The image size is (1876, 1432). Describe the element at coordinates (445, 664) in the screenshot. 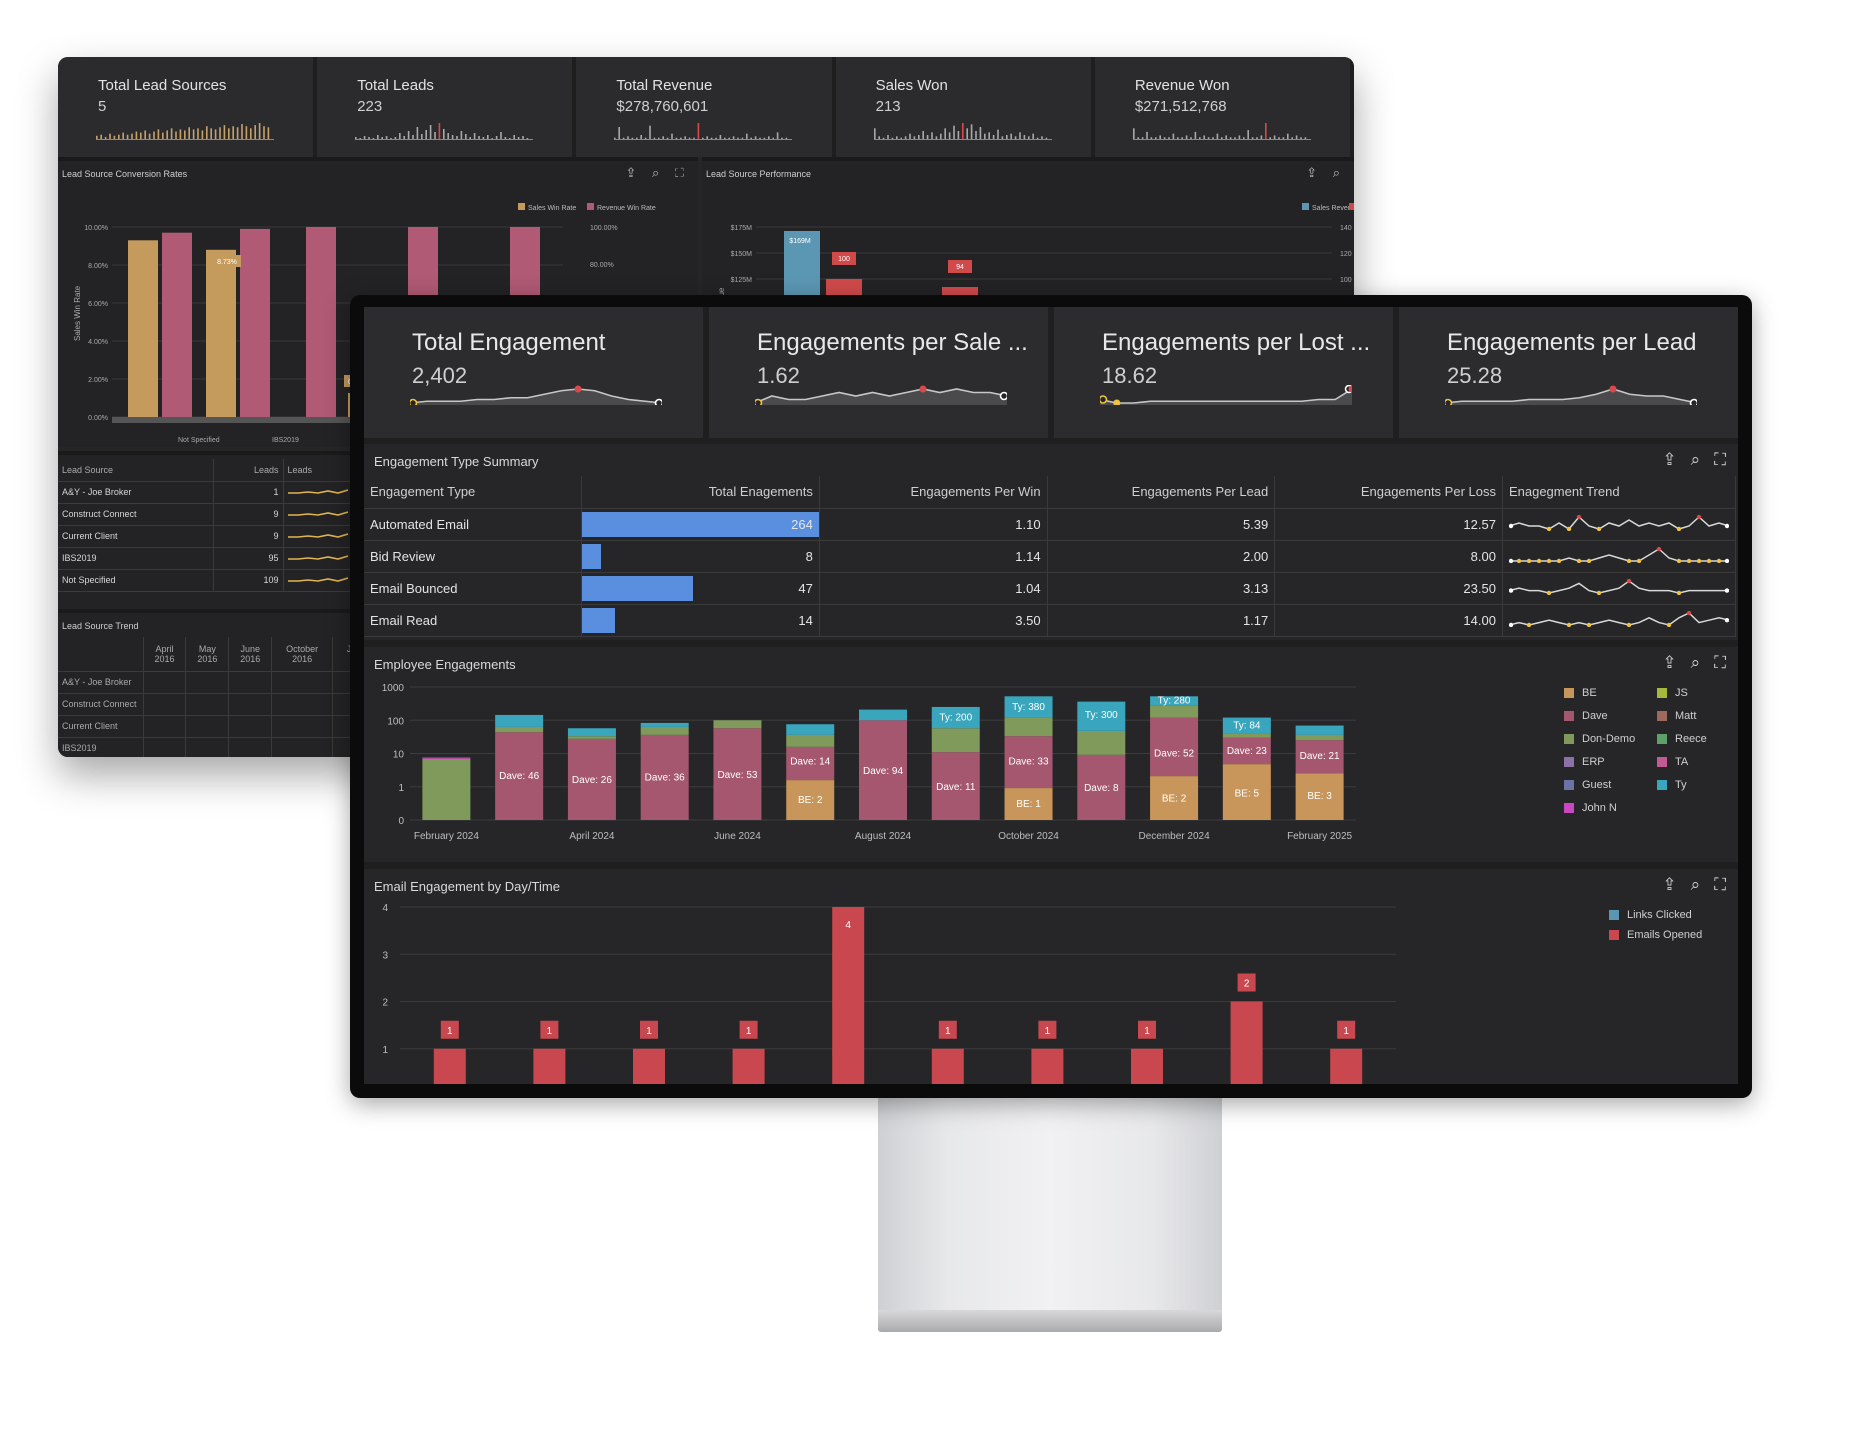

I see `section-title: Employee Engagements` at that location.